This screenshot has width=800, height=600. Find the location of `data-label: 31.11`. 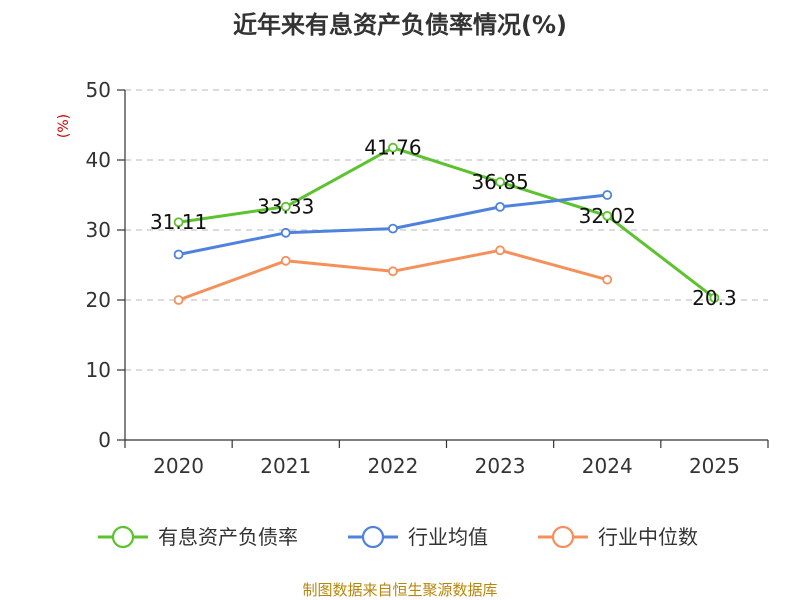

data-label: 31.11 is located at coordinates (178, 222).